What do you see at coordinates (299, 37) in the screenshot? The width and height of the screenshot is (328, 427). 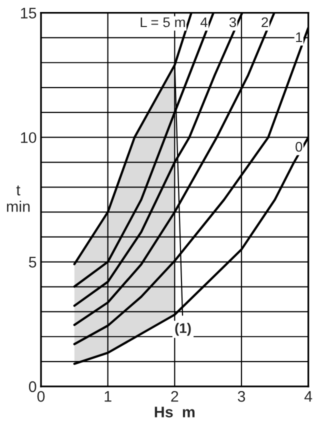 I see `series-label: 1` at bounding box center [299, 37].